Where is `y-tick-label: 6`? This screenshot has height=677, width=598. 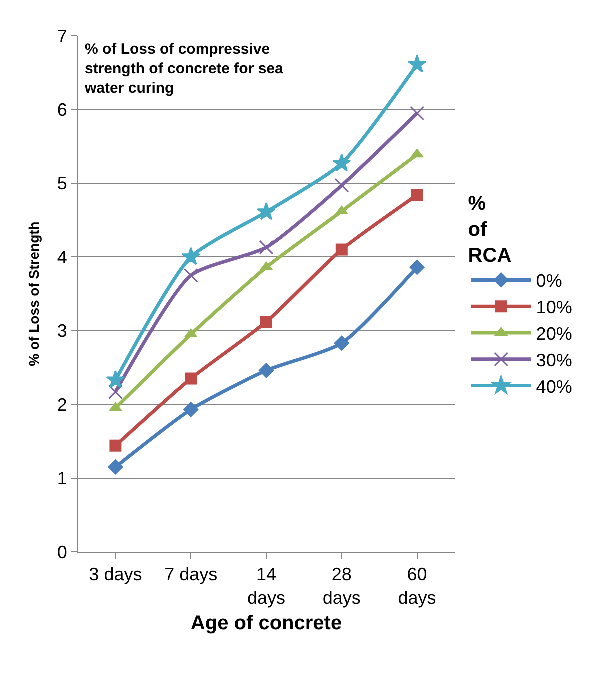 y-tick-label: 6 is located at coordinates (62, 110).